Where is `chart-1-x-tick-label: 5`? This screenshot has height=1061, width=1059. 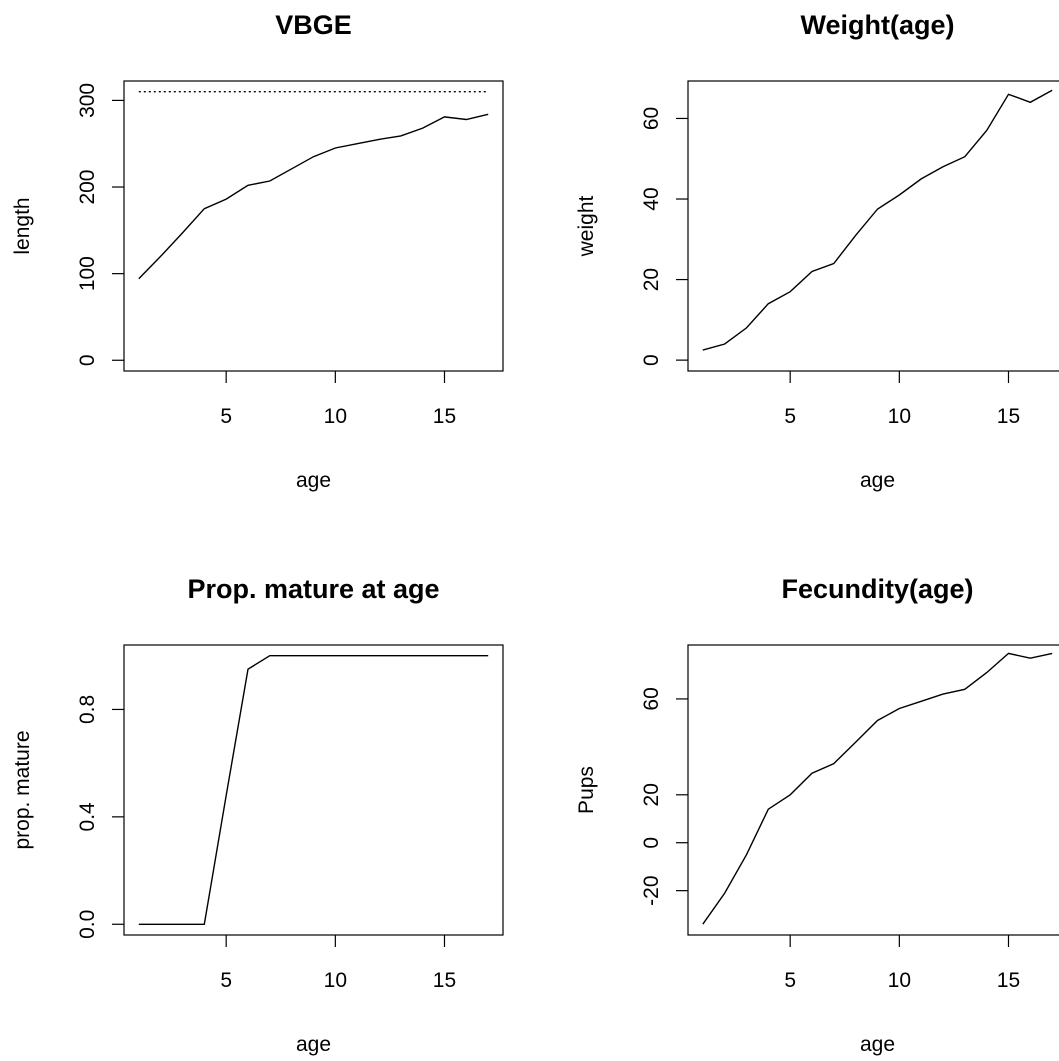
chart-1-x-tick-label: 5 is located at coordinates (226, 416).